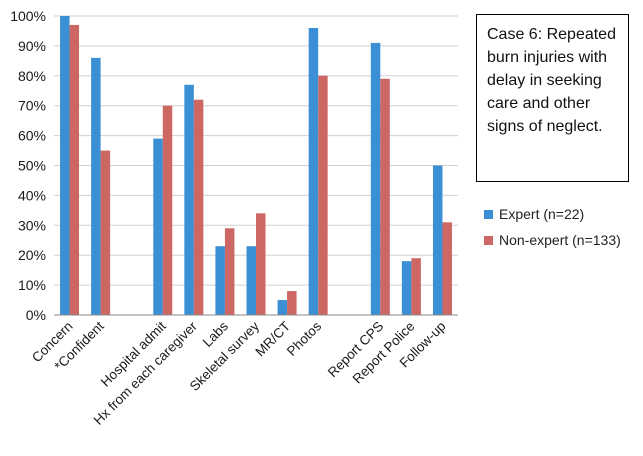 The width and height of the screenshot is (643, 456). I want to click on y-tick-label: 80%, so click(32, 76).